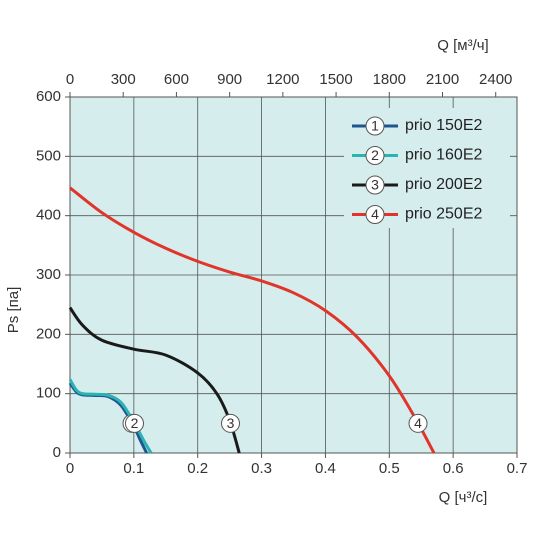 The image size is (550, 550). Describe the element at coordinates (123, 79) in the screenshot. I see `top-tick-label: 300` at that location.